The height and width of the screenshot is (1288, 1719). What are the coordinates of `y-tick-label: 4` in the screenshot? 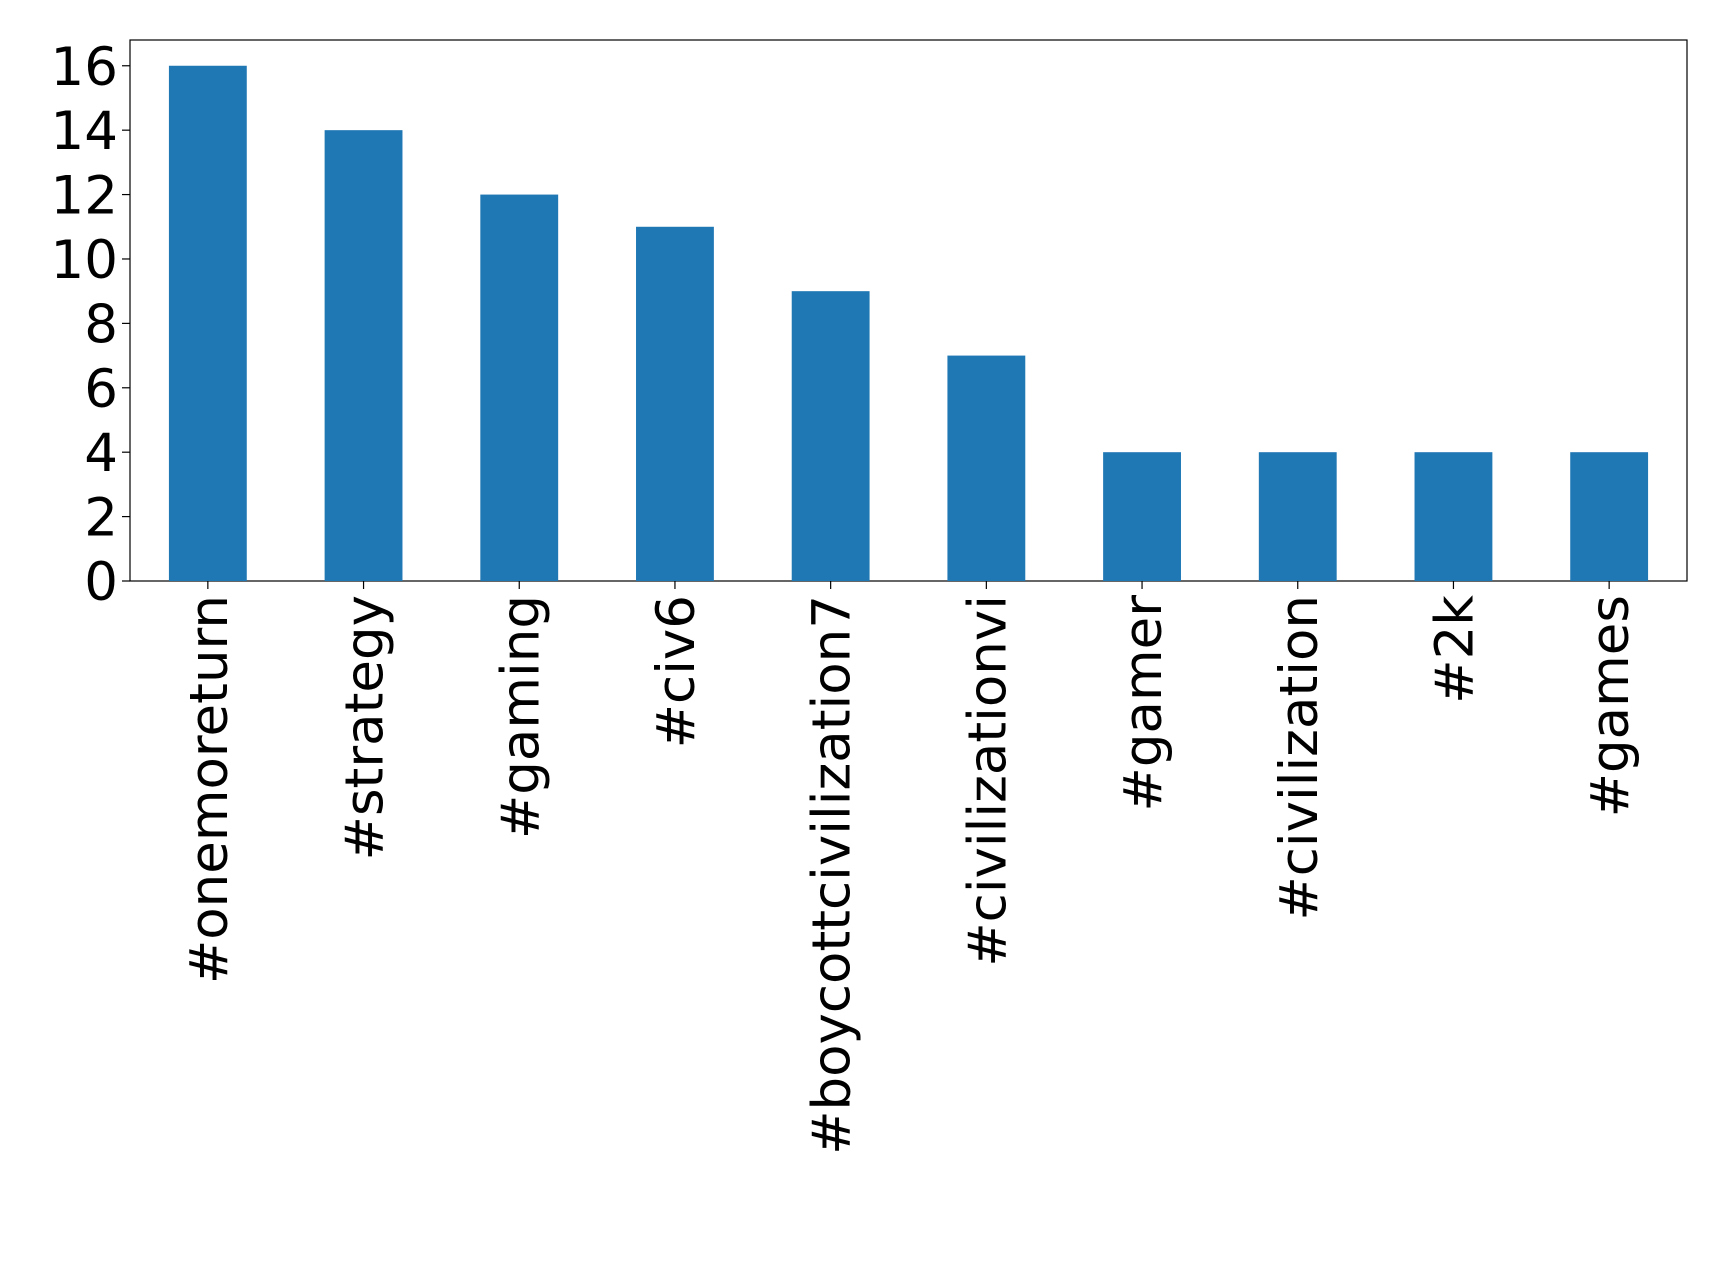 It's located at (101, 453).